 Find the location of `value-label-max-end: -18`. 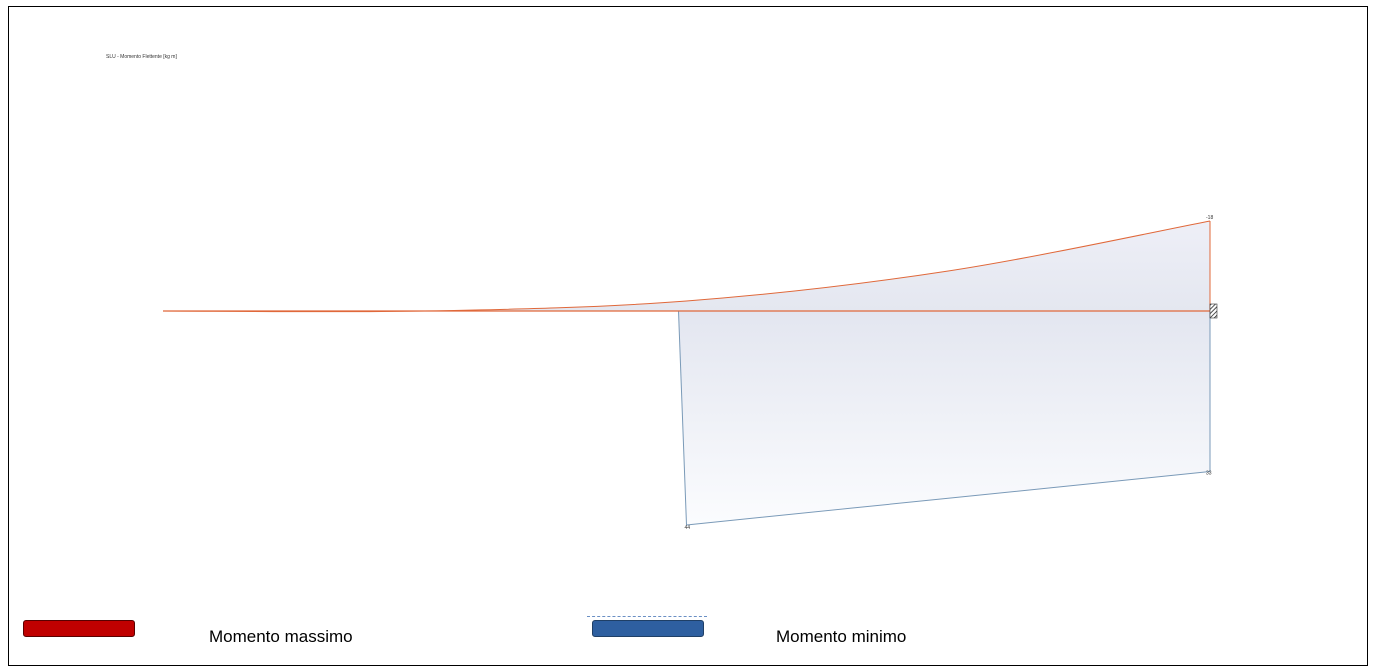

value-label-max-end: -18 is located at coordinates (1209, 218).